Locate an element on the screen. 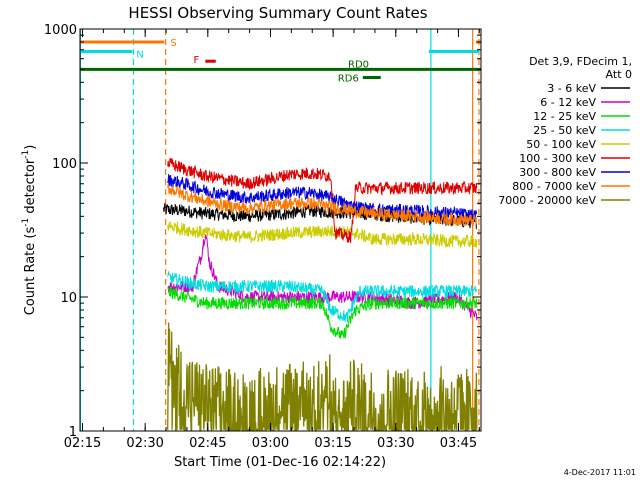  legend-label-300-800-kev: 300 - 800 keV is located at coordinates (557, 172).